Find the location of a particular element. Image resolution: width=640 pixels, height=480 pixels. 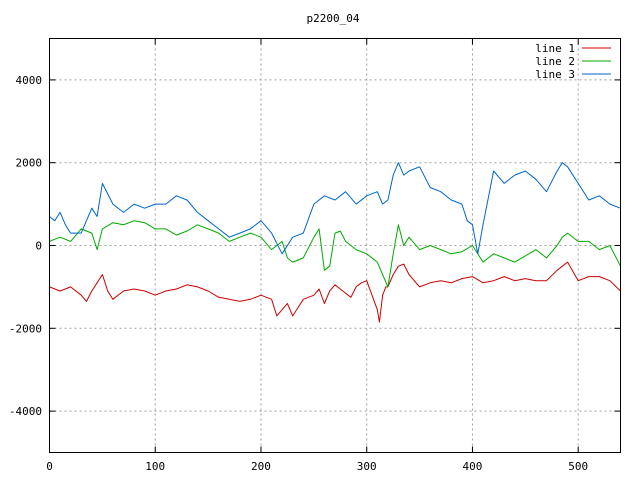

x-tick-label: 400 is located at coordinates (473, 466).